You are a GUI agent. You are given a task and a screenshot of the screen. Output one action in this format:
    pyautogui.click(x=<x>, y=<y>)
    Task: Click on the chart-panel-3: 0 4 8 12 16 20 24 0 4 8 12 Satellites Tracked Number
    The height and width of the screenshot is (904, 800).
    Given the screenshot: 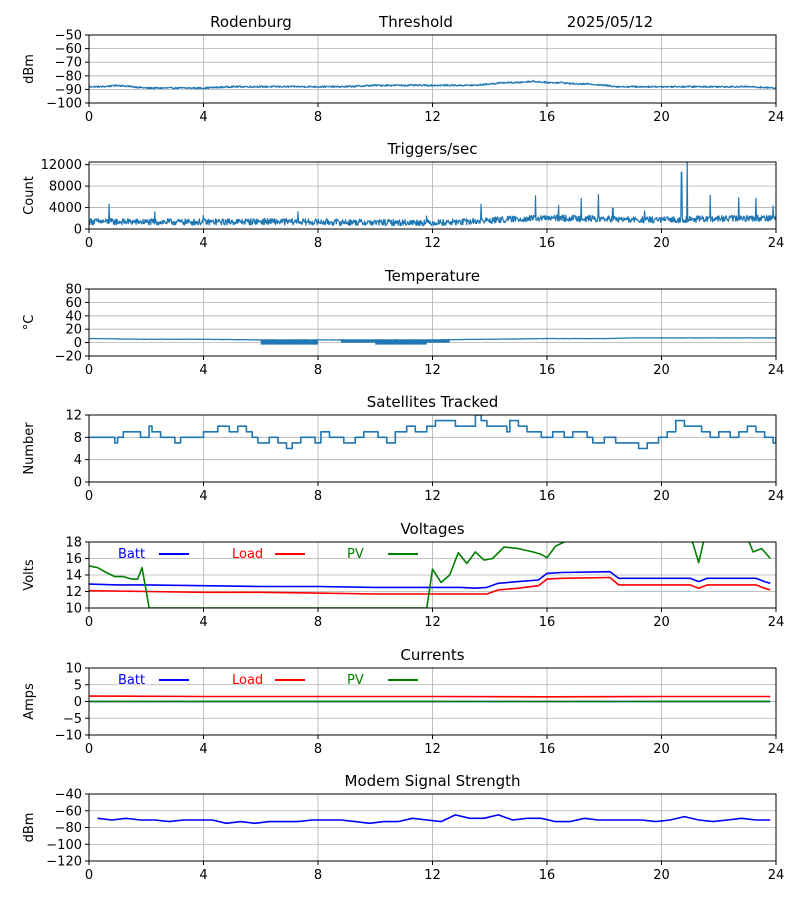 What is the action you would take?
    pyautogui.click(x=403, y=448)
    